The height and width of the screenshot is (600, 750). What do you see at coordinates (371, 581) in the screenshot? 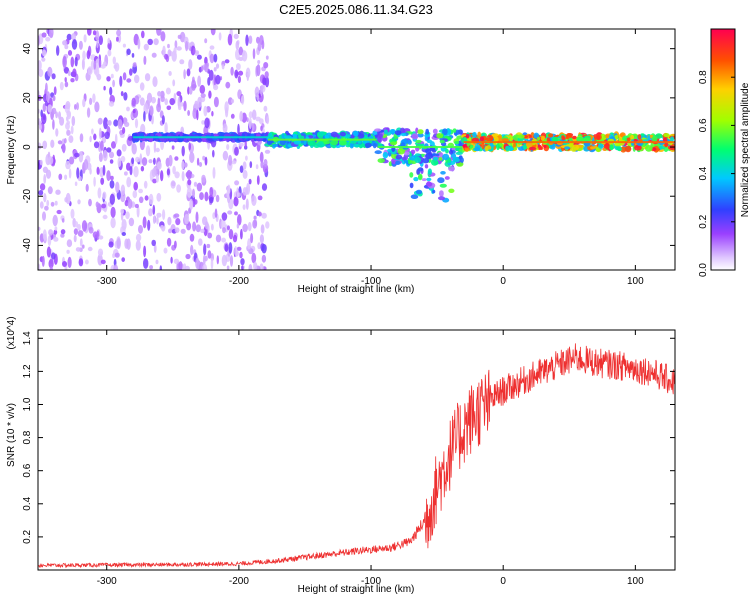
I see `x-tick-label: -100` at bounding box center [371, 581].